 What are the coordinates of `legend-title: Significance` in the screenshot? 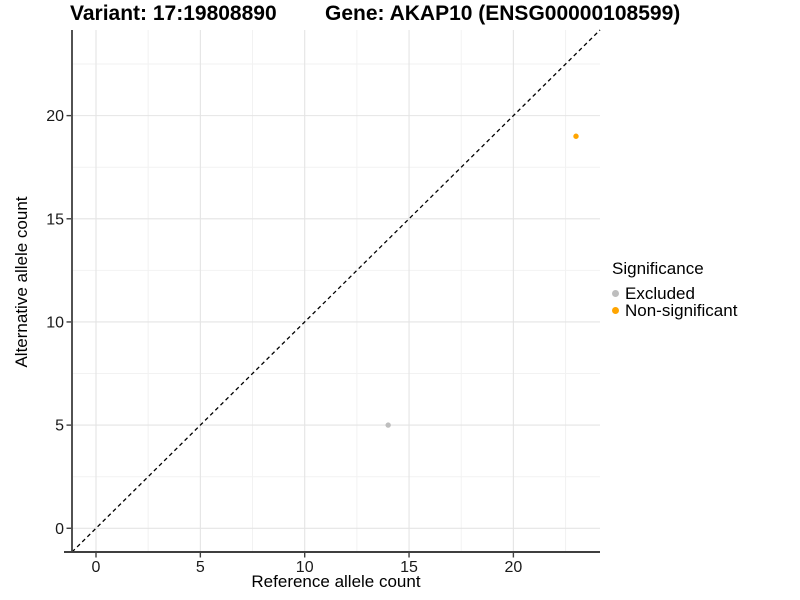 It's located at (658, 268).